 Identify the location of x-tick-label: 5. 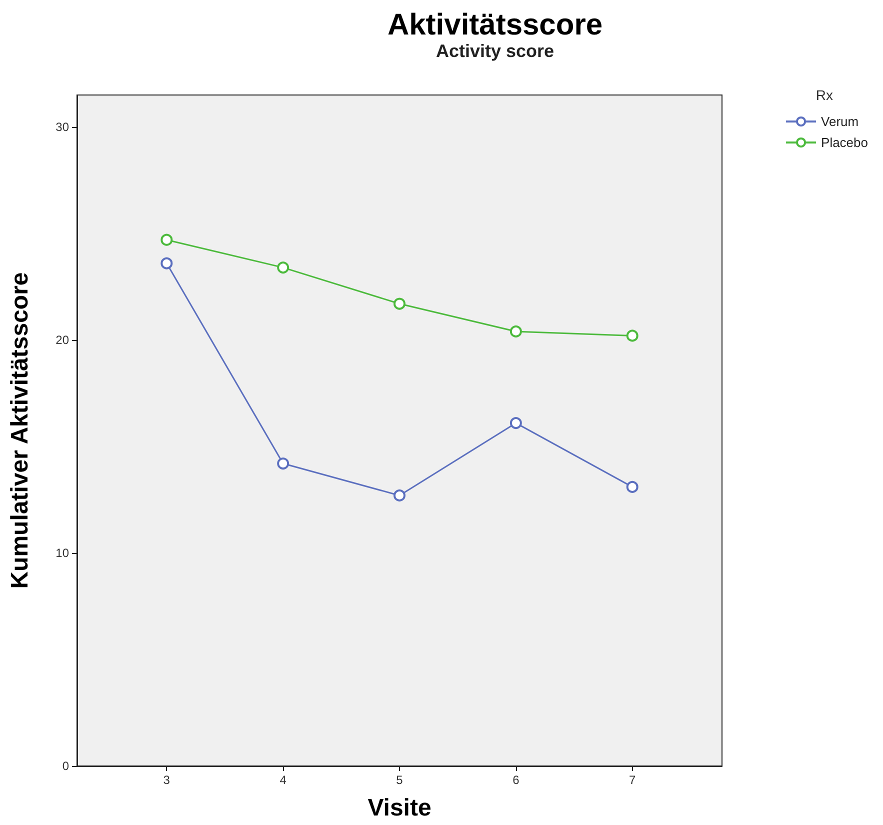
(400, 780).